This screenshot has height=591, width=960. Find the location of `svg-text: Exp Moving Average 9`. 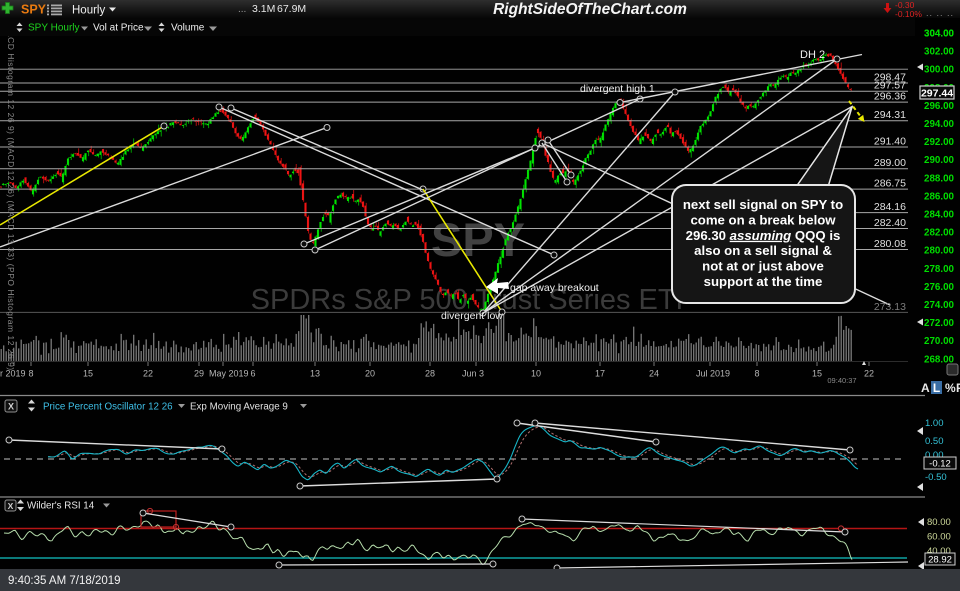

svg-text: Exp Moving Average 9 is located at coordinates (239, 407).